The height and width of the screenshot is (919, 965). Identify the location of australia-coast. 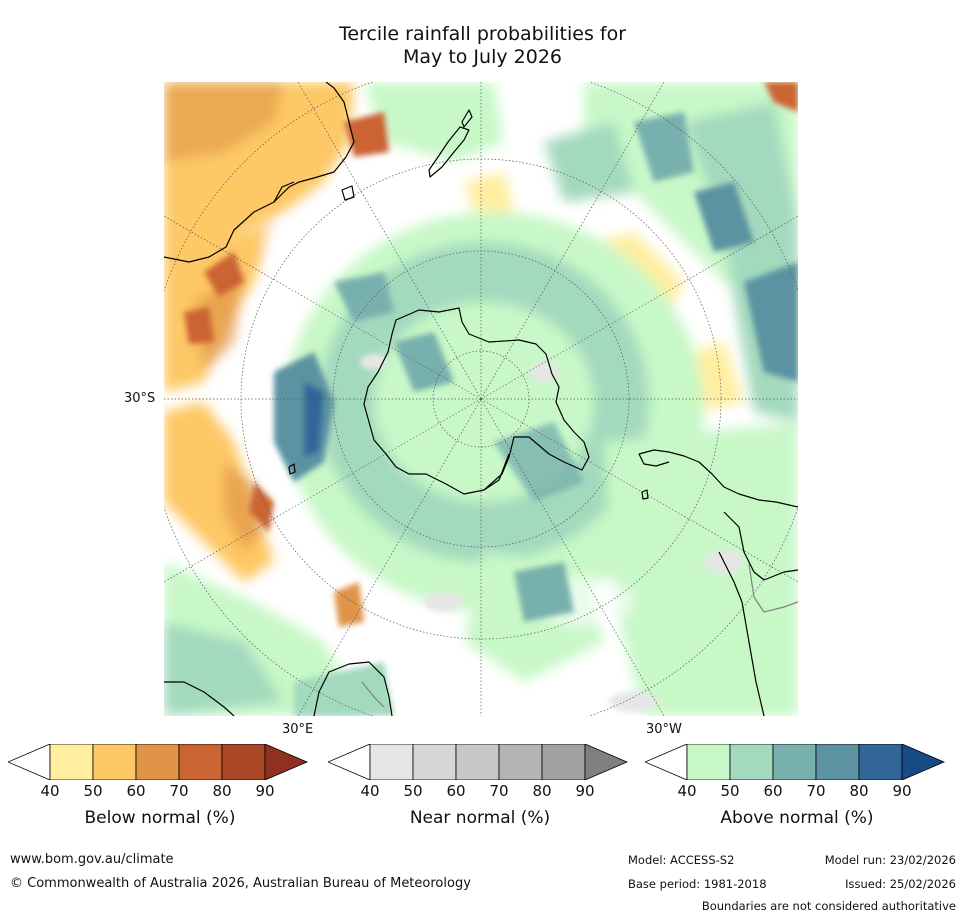
(259, 172).